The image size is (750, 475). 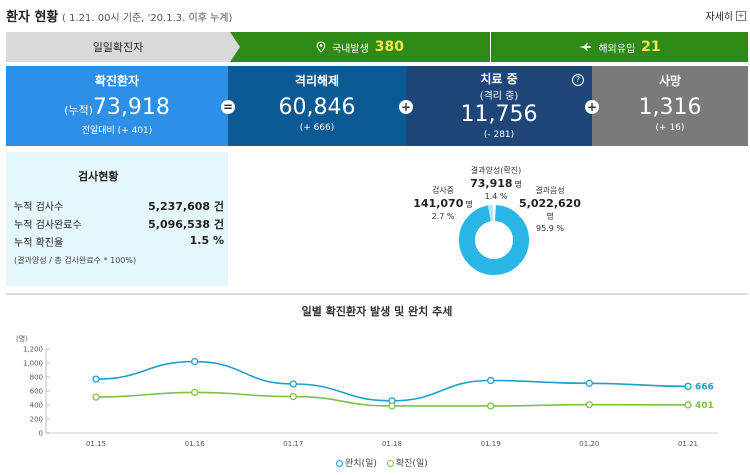 I want to click on positive-pct: 1.4 %, so click(x=496, y=196).